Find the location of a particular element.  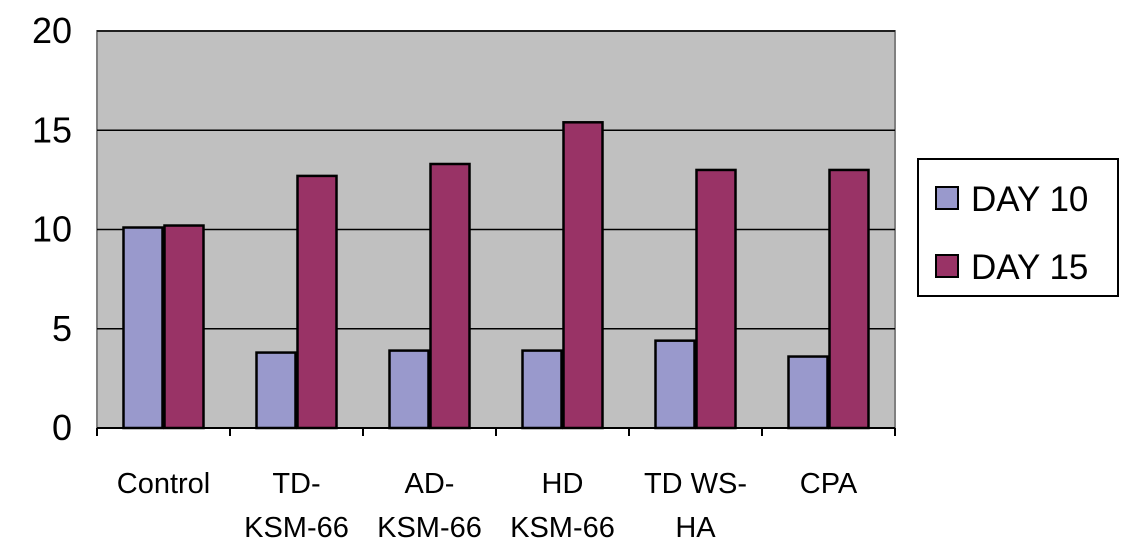

legend-label-day-15: DAY 15 is located at coordinates (1029, 267).